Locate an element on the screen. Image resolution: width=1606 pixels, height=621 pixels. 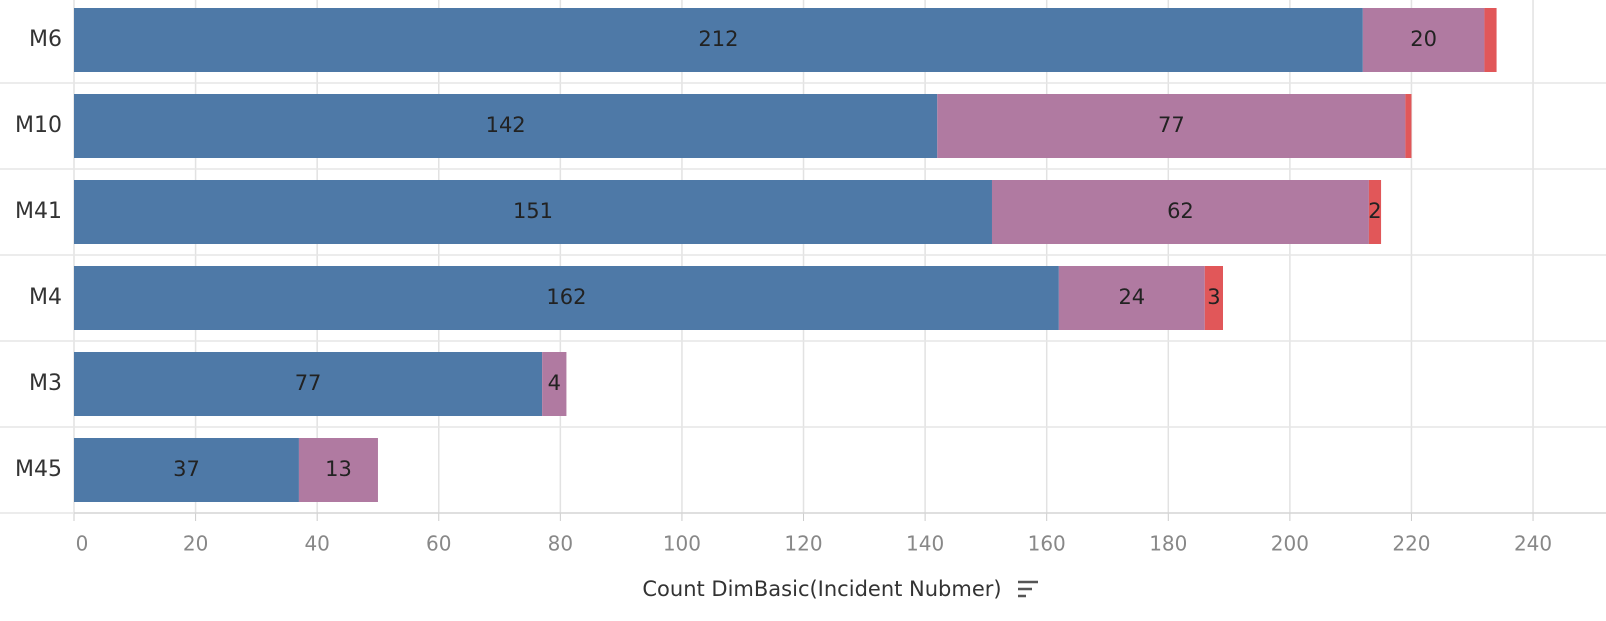
x-tick-label: 200 is located at coordinates (1290, 544).